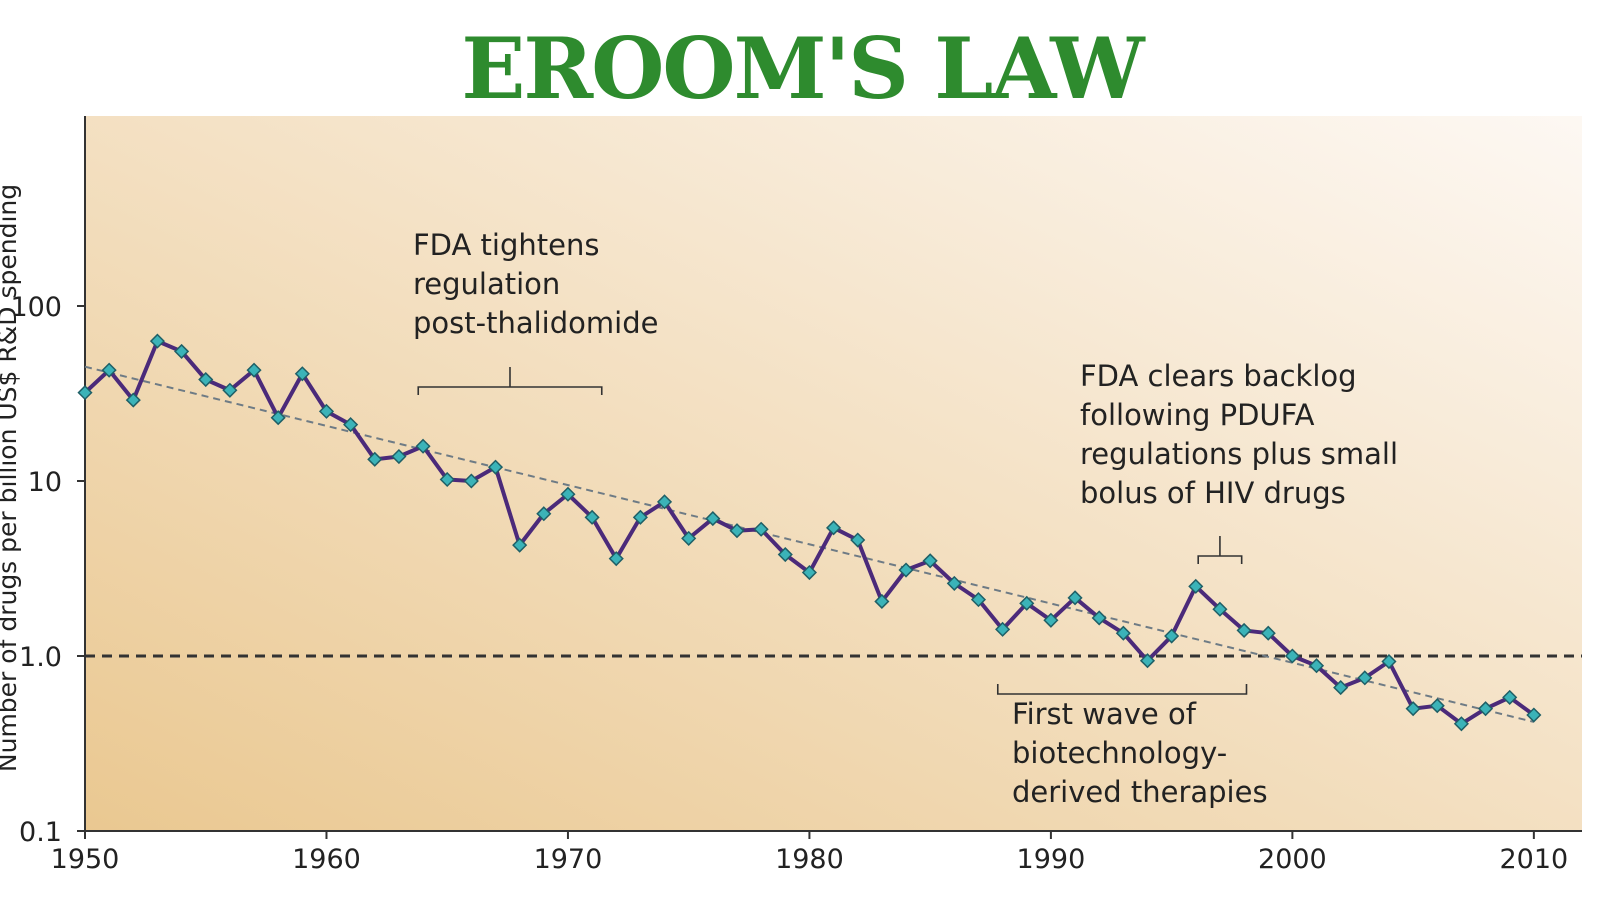 This screenshot has width=1600, height=900. Describe the element at coordinates (1213, 493) in the screenshot. I see `annotation-text: bolus of HIV drugs` at that location.